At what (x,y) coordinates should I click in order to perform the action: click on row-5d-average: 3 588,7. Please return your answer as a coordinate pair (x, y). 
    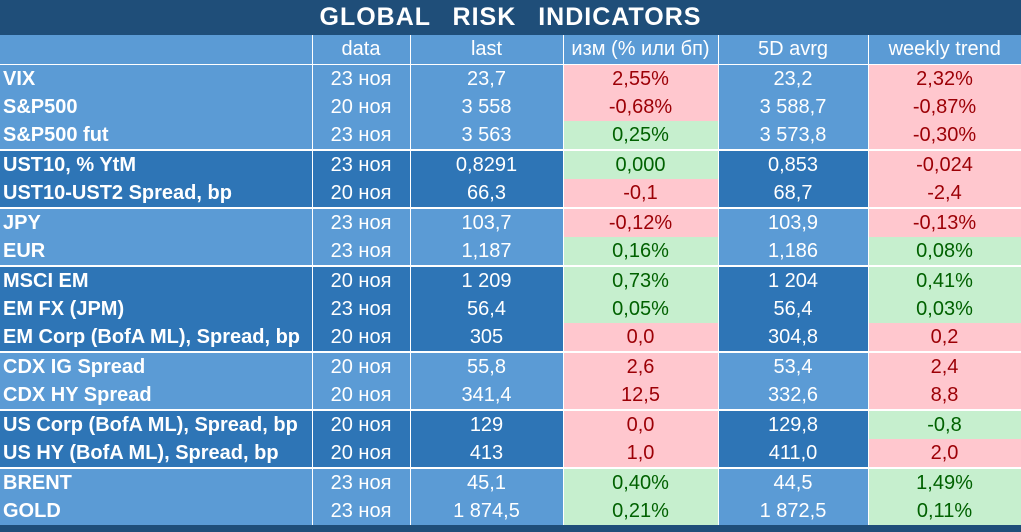
    Looking at the image, I should click on (793, 107).